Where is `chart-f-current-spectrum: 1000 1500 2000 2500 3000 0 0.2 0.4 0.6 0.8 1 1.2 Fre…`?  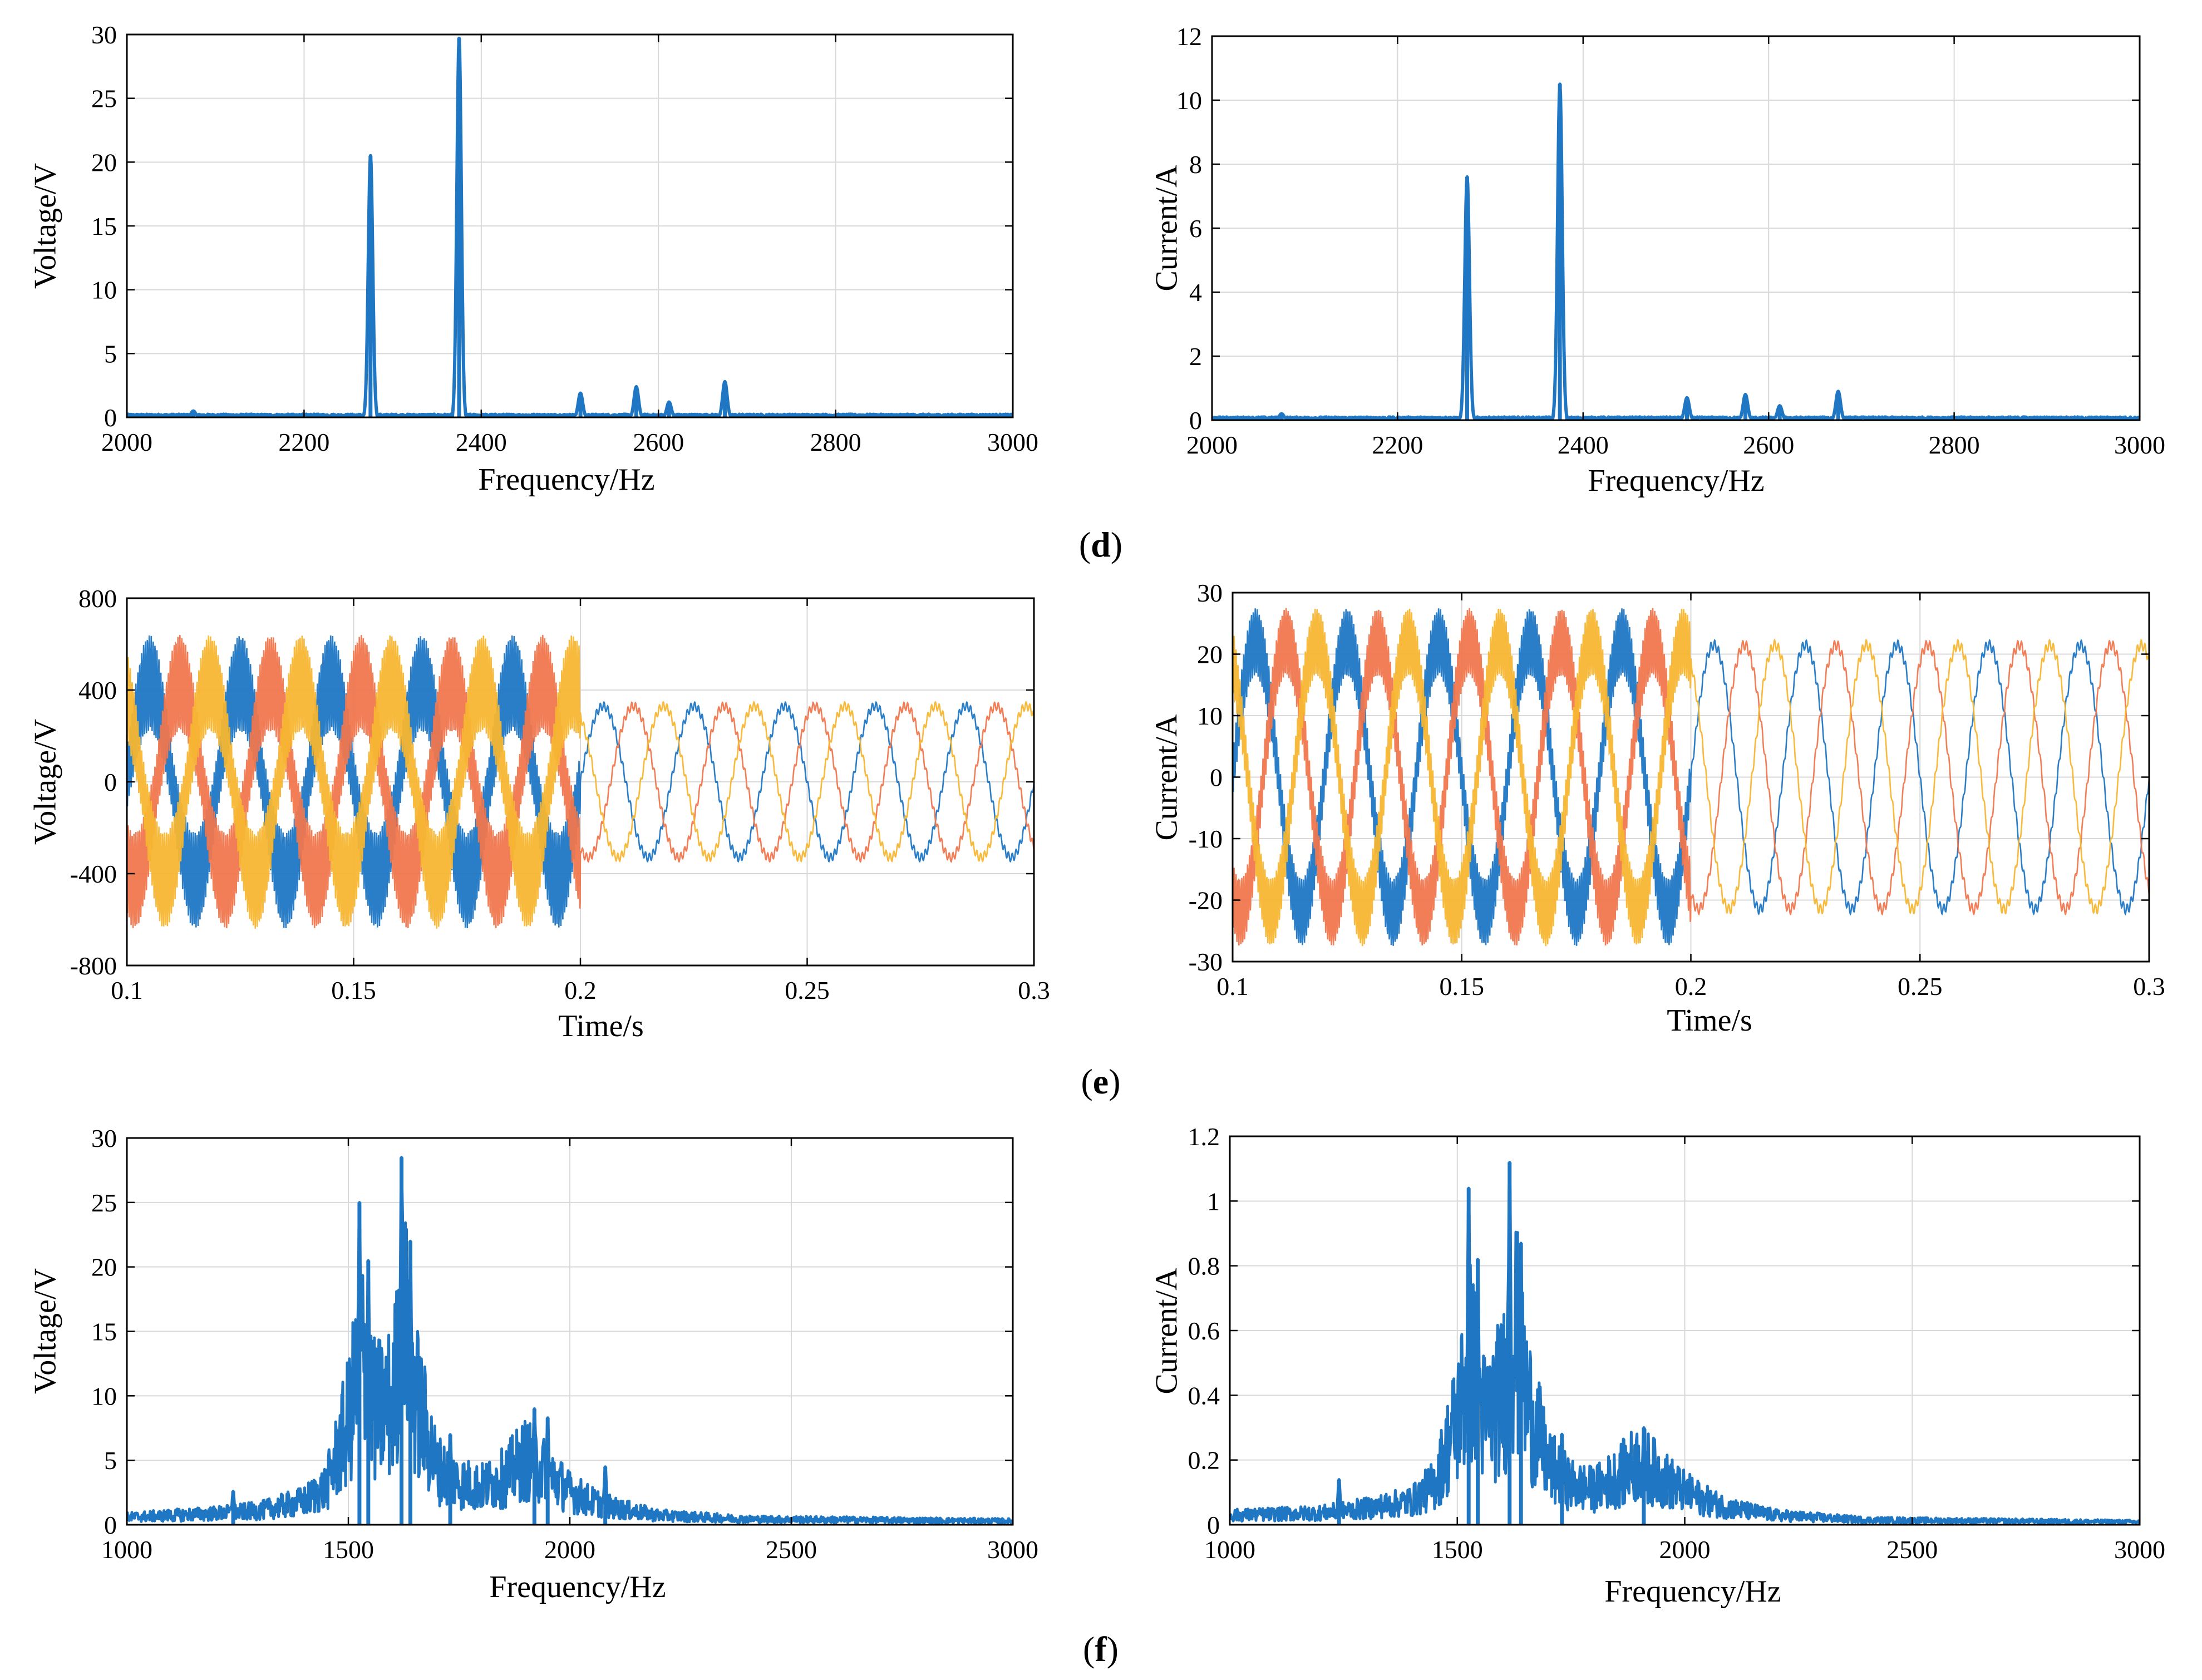
chart-f-current-spectrum: 1000 1500 2000 2500 3000 0 0.2 0.4 0.6 0.8 1 1.2 Fre… is located at coordinates (1657, 1366).